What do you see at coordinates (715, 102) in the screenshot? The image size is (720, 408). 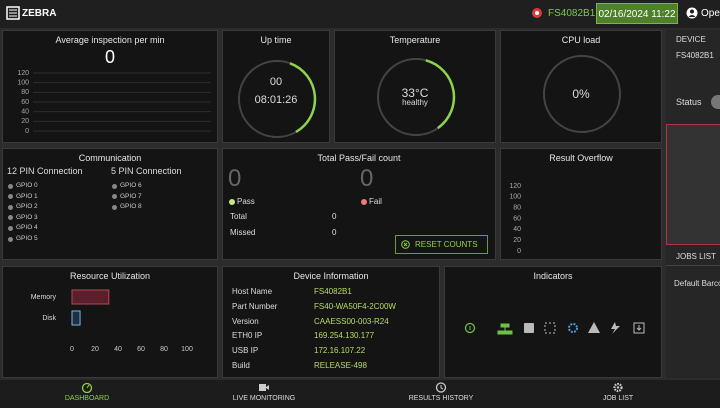 I see `status-toggle` at bounding box center [715, 102].